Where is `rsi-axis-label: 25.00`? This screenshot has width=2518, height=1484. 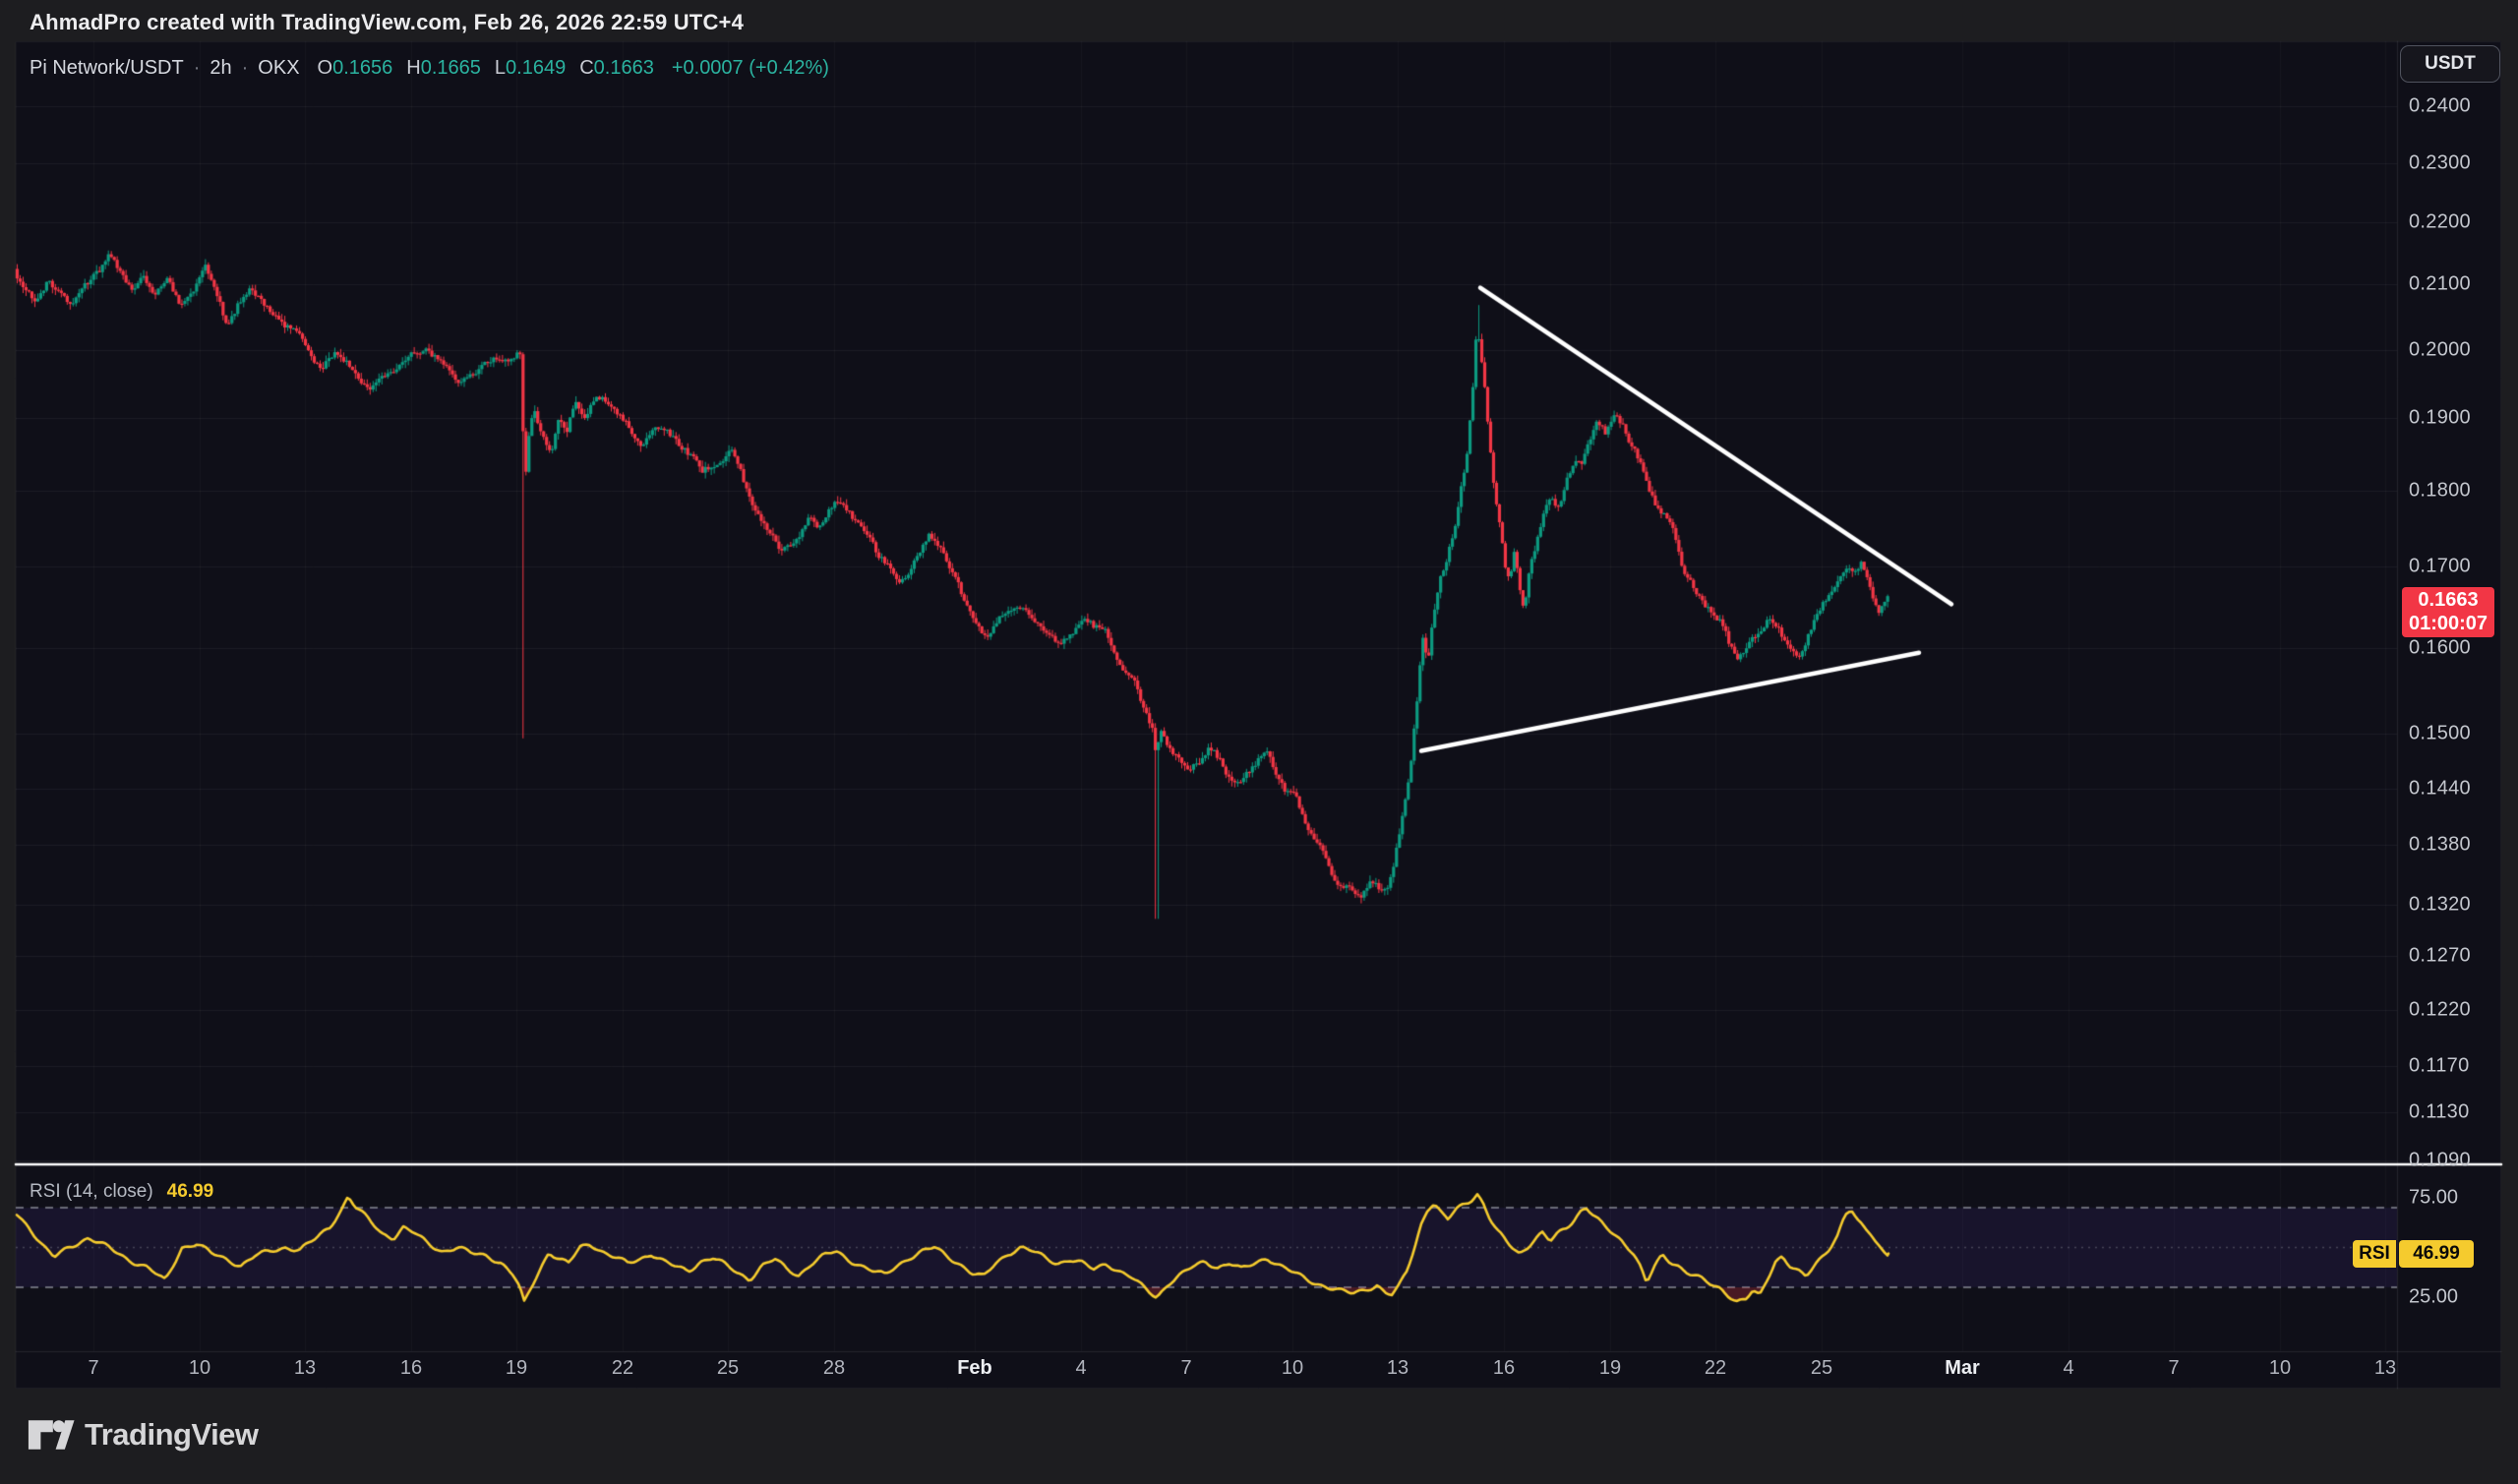
rsi-axis-label: 25.00 is located at coordinates (2434, 1297).